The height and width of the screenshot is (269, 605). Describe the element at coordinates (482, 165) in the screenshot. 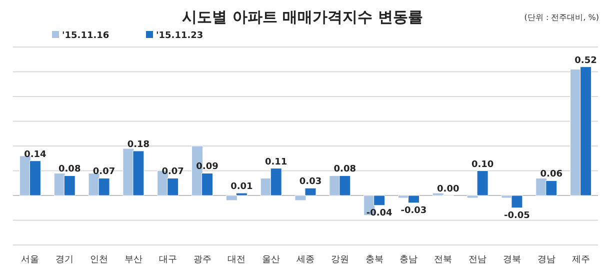

I see `data-label: 0.10` at that location.